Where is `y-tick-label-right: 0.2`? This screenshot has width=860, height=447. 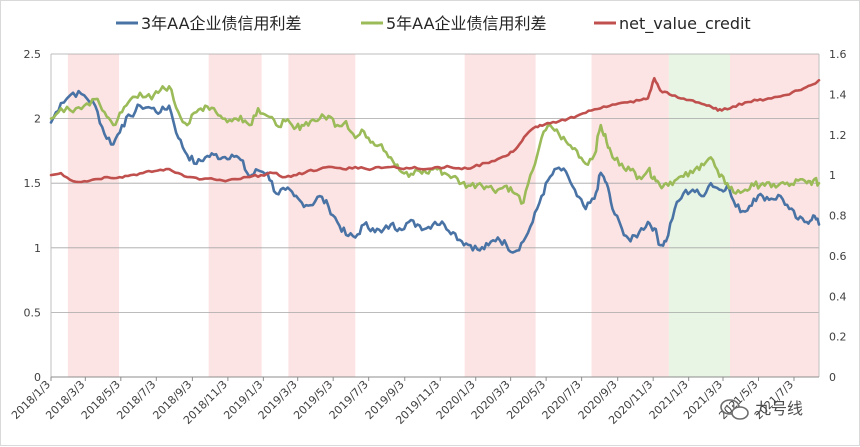 y-tick-label-right: 0.2 is located at coordinates (838, 337).